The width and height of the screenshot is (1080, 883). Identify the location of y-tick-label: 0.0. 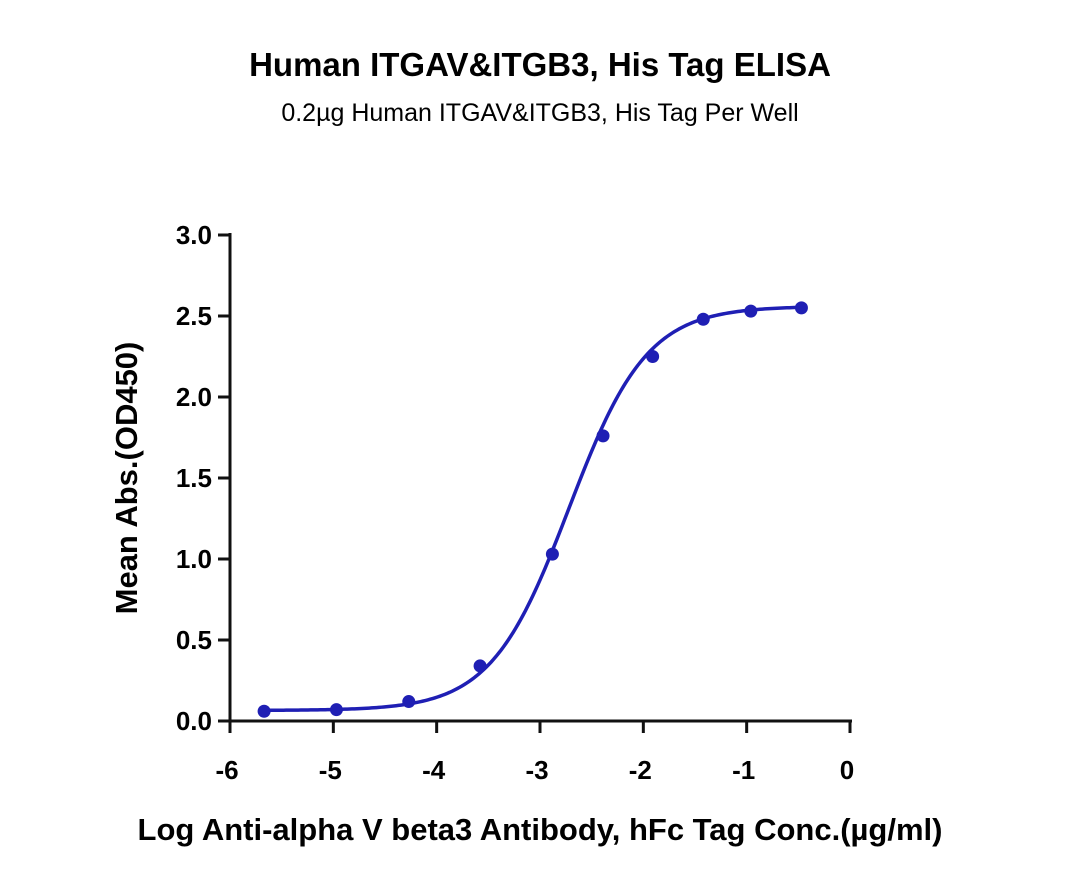
(194, 721).